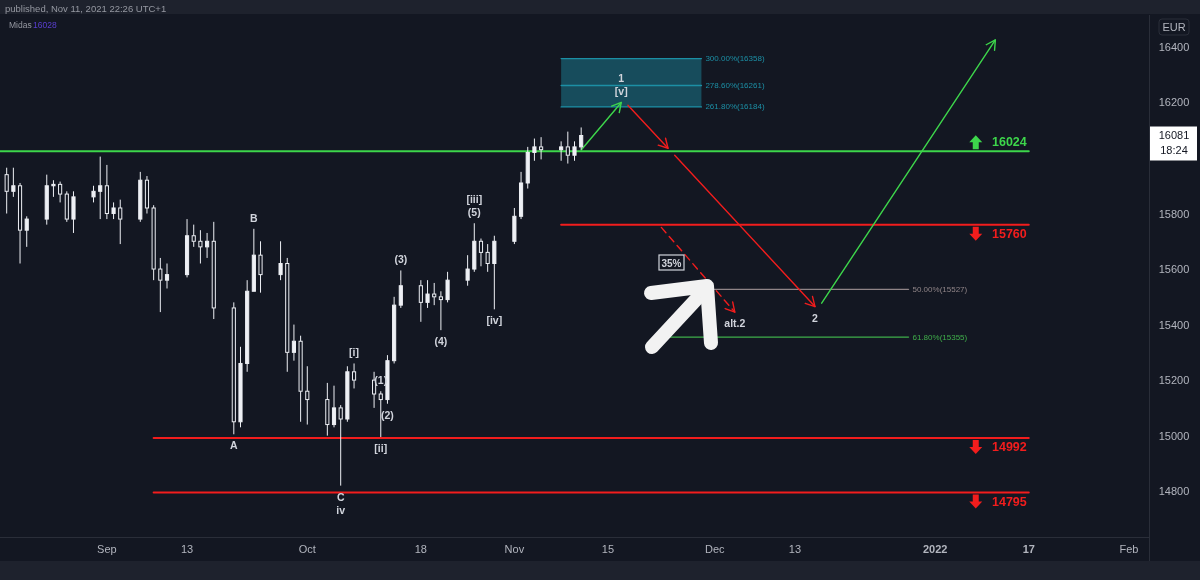 This screenshot has height=580, width=1200. Describe the element at coordinates (1174, 324) in the screenshot. I see `y-tick-label: 15400` at that location.